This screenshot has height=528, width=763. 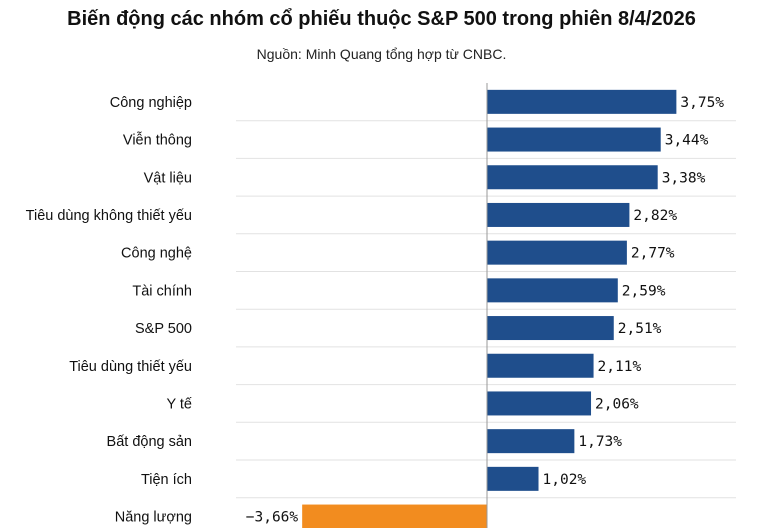 I want to click on category-label: Bất động sản, so click(x=149, y=442).